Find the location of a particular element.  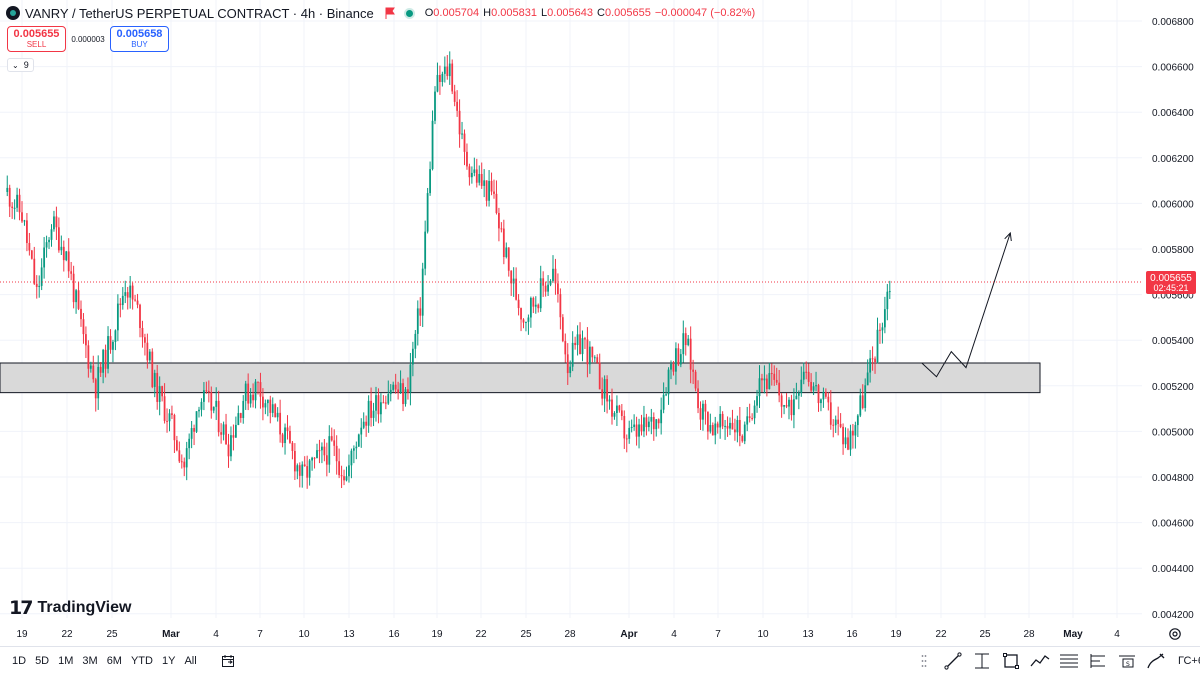

low-label: L is located at coordinates (544, 13).